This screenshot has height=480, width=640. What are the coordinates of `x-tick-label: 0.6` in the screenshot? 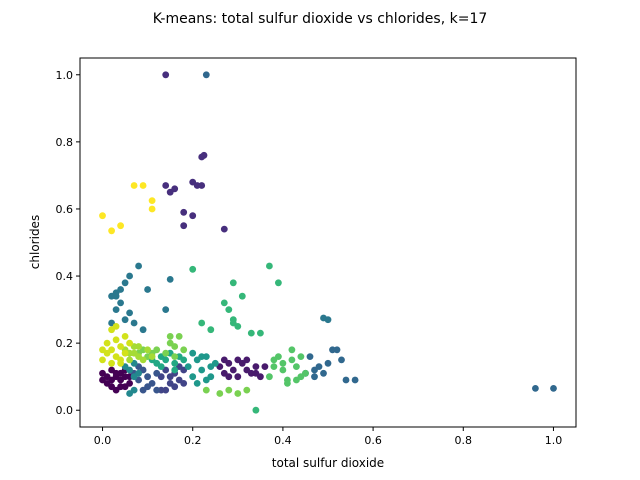 It's located at (373, 440).